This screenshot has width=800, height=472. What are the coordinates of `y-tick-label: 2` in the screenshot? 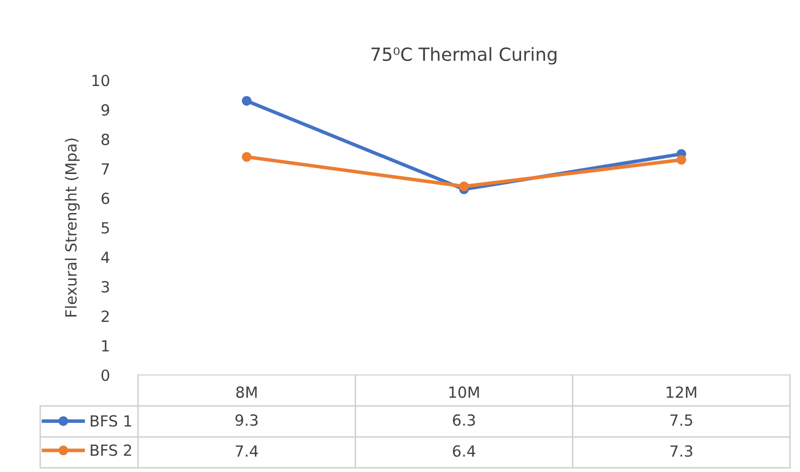 It's located at (105, 316).